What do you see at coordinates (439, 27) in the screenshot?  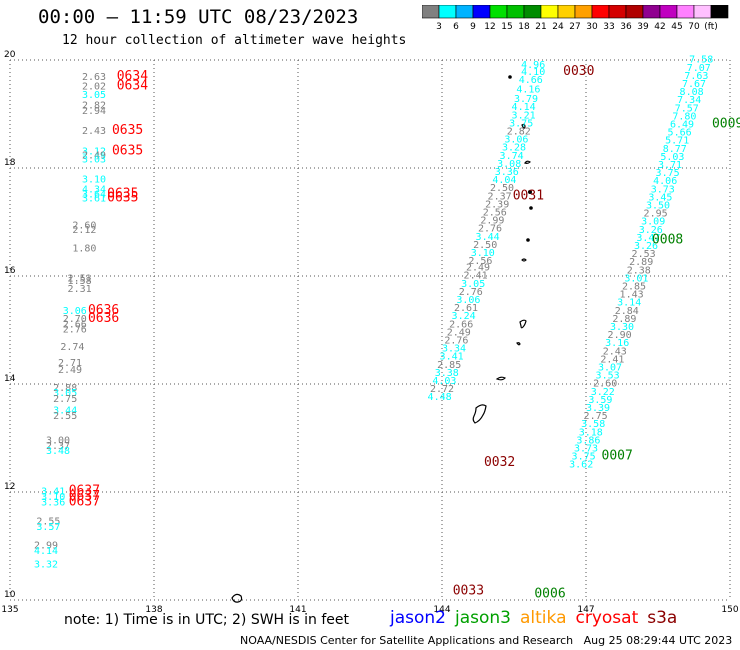 I see `colorbar-label: 3` at bounding box center [439, 27].